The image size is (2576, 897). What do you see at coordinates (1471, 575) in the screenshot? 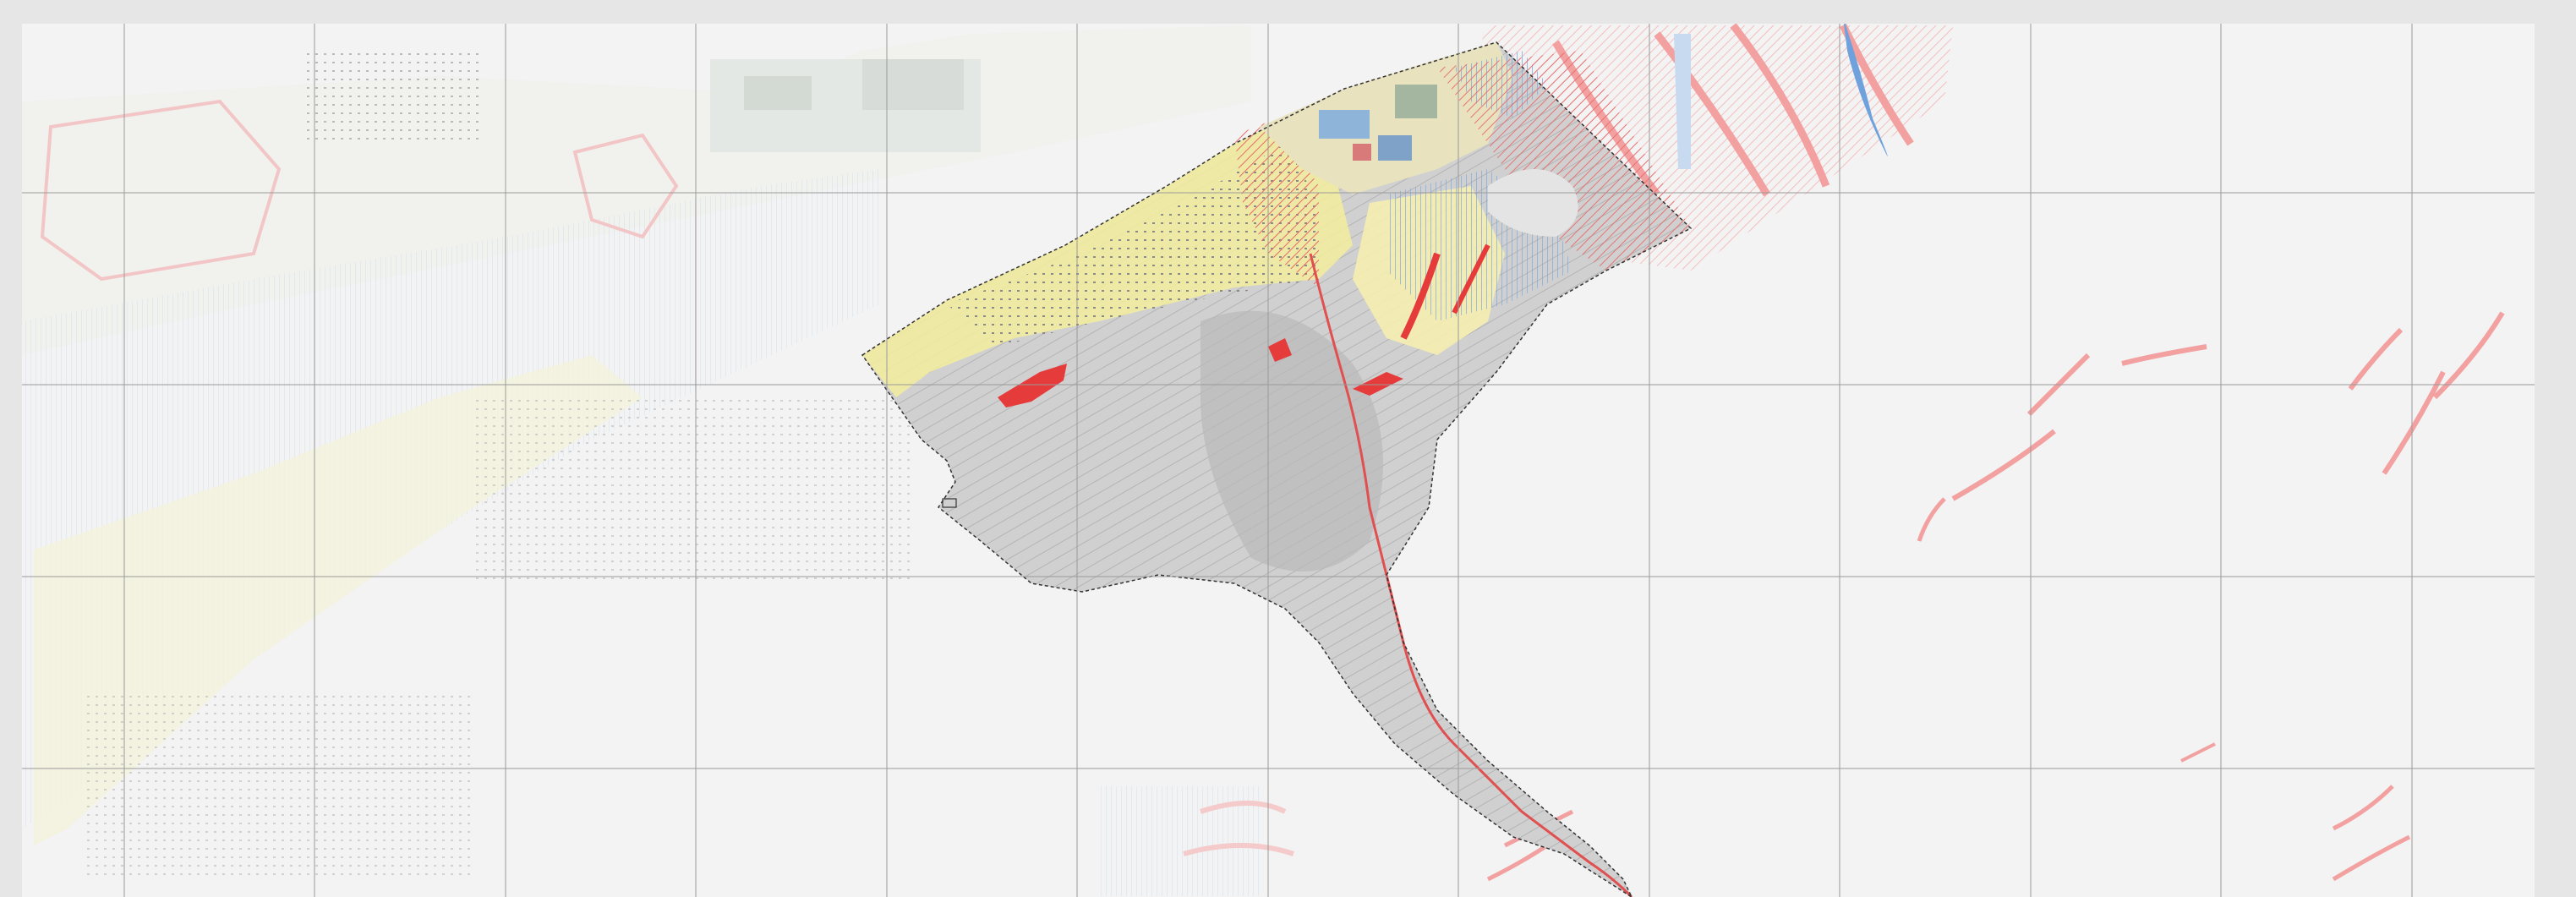
I see `stream-line` at bounding box center [1471, 575].